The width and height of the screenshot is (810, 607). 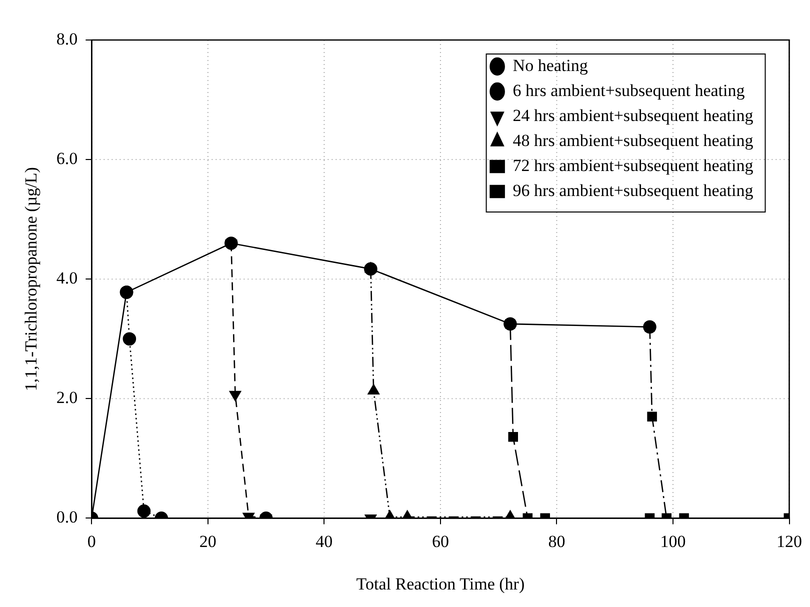 What do you see at coordinates (67, 278) in the screenshot?
I see `y-tick-label: 4.0` at bounding box center [67, 278].